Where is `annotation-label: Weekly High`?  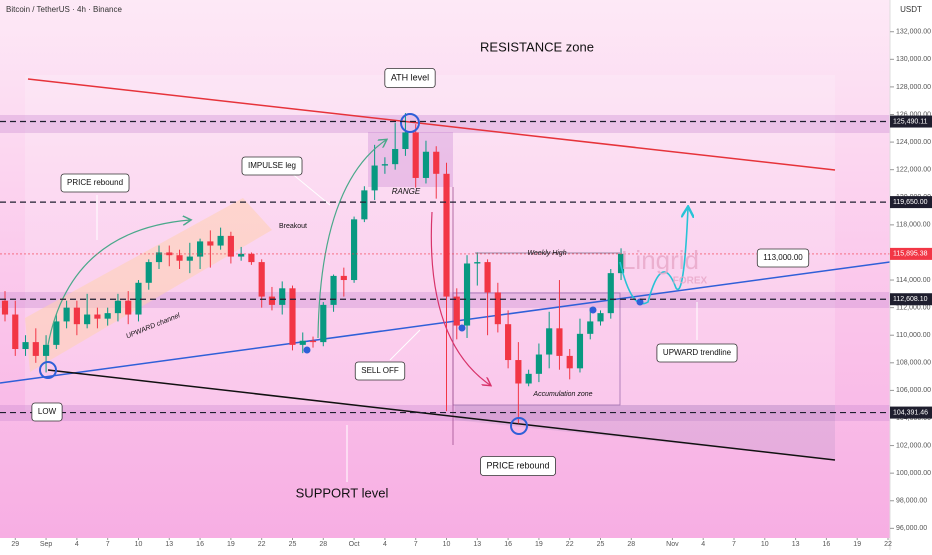
annotation-label: Weekly High is located at coordinates (546, 253).